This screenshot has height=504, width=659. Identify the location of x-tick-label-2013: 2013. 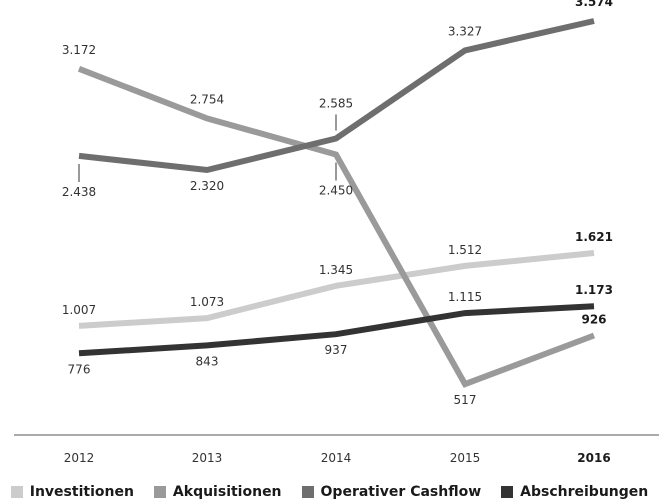
(207, 458).